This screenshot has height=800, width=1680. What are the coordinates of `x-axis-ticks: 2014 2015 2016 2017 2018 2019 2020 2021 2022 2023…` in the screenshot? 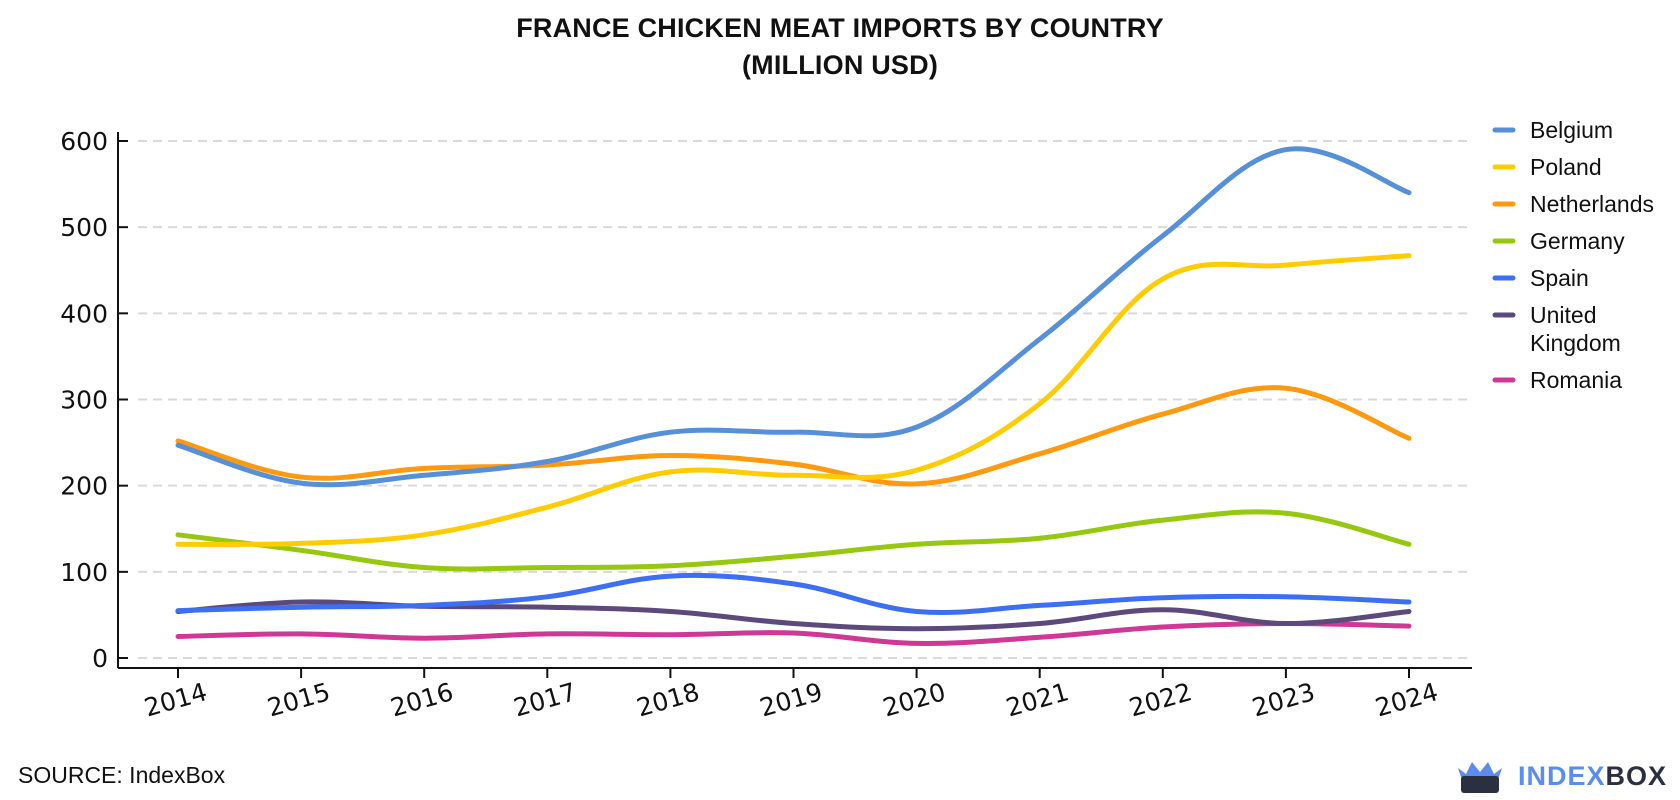 It's located at (791, 695).